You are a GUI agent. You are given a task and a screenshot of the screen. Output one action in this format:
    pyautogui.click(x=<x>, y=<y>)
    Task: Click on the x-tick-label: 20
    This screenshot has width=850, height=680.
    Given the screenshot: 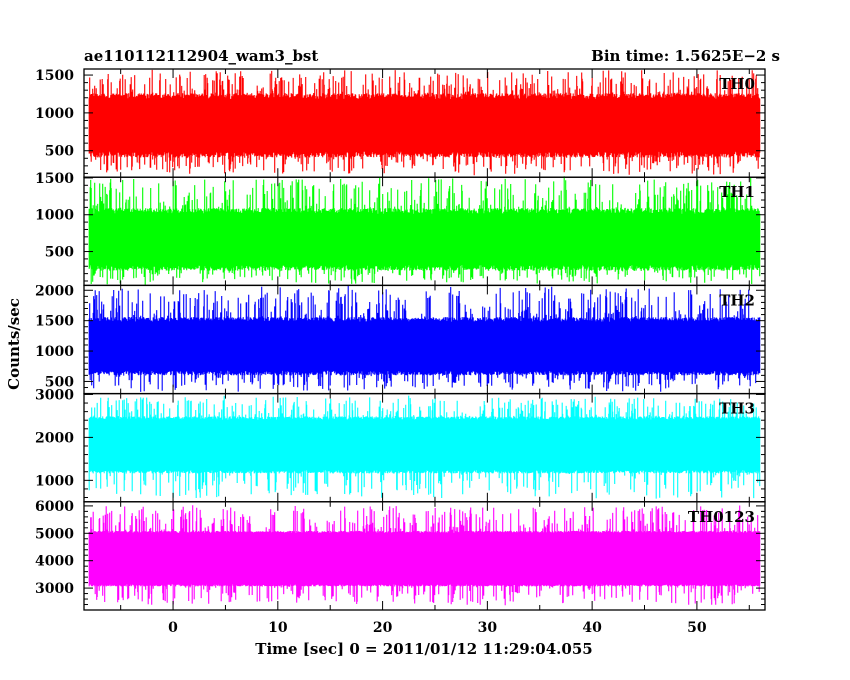 What is the action you would take?
    pyautogui.click(x=383, y=628)
    